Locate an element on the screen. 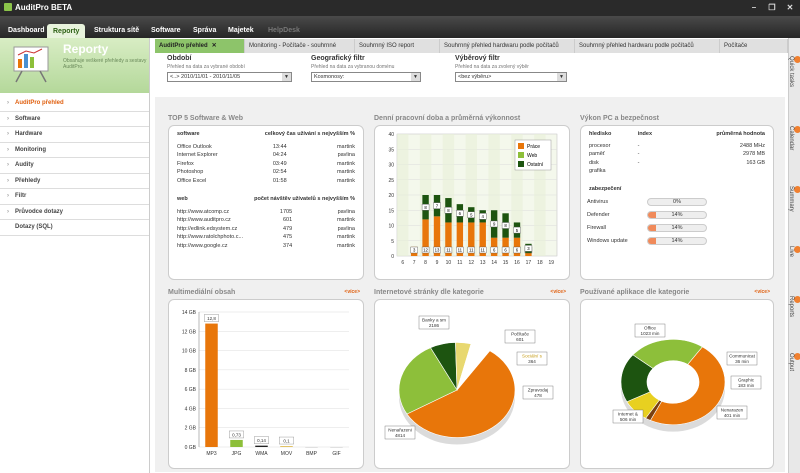  menu-struktura-site: Struktura sítě is located at coordinates (117, 30).